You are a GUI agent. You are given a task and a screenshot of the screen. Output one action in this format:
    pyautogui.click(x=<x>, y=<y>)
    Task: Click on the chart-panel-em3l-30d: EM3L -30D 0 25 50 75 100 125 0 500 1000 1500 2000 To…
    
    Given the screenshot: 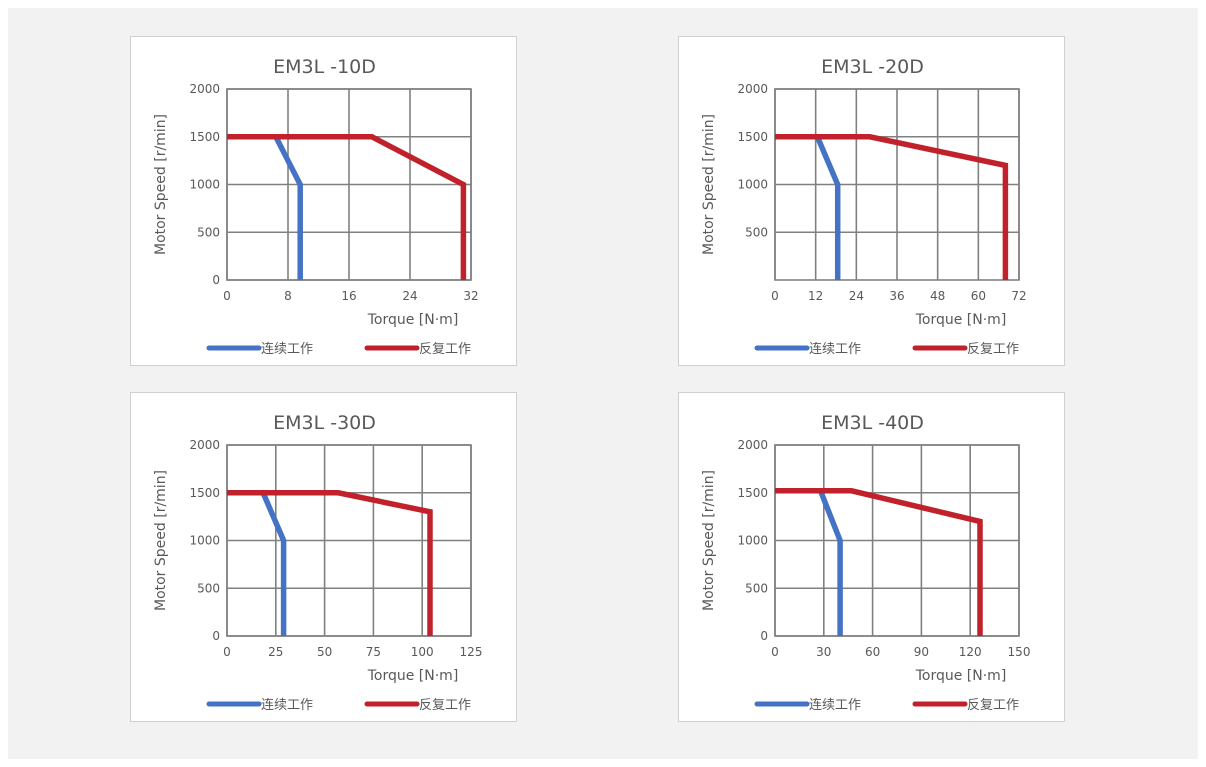 What is the action you would take?
    pyautogui.click(x=323, y=557)
    